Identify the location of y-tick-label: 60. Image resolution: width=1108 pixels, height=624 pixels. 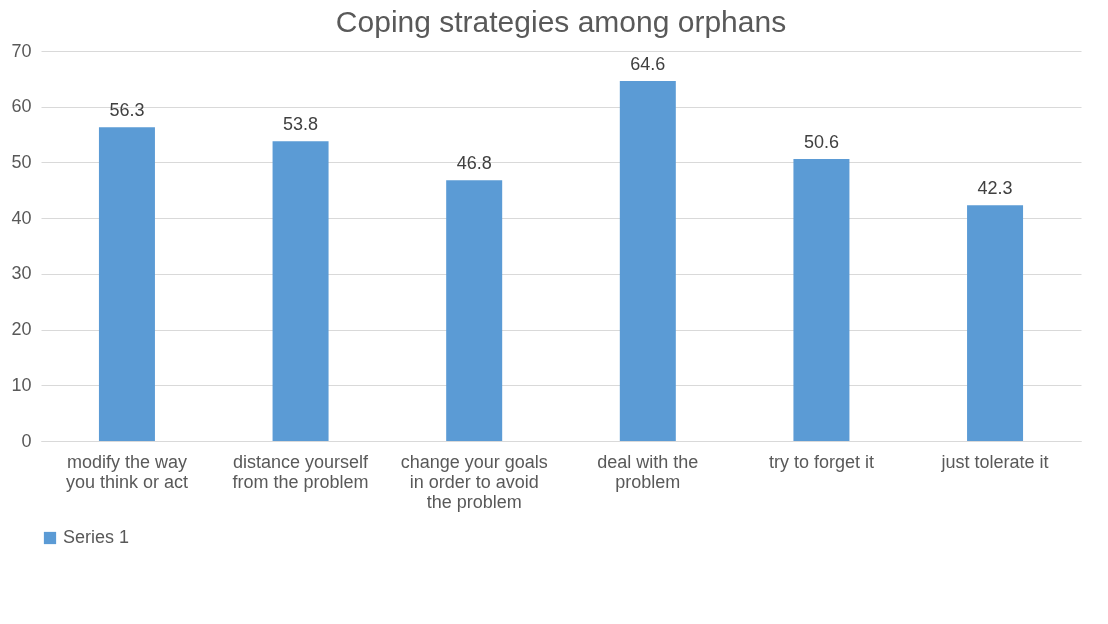
(21, 106).